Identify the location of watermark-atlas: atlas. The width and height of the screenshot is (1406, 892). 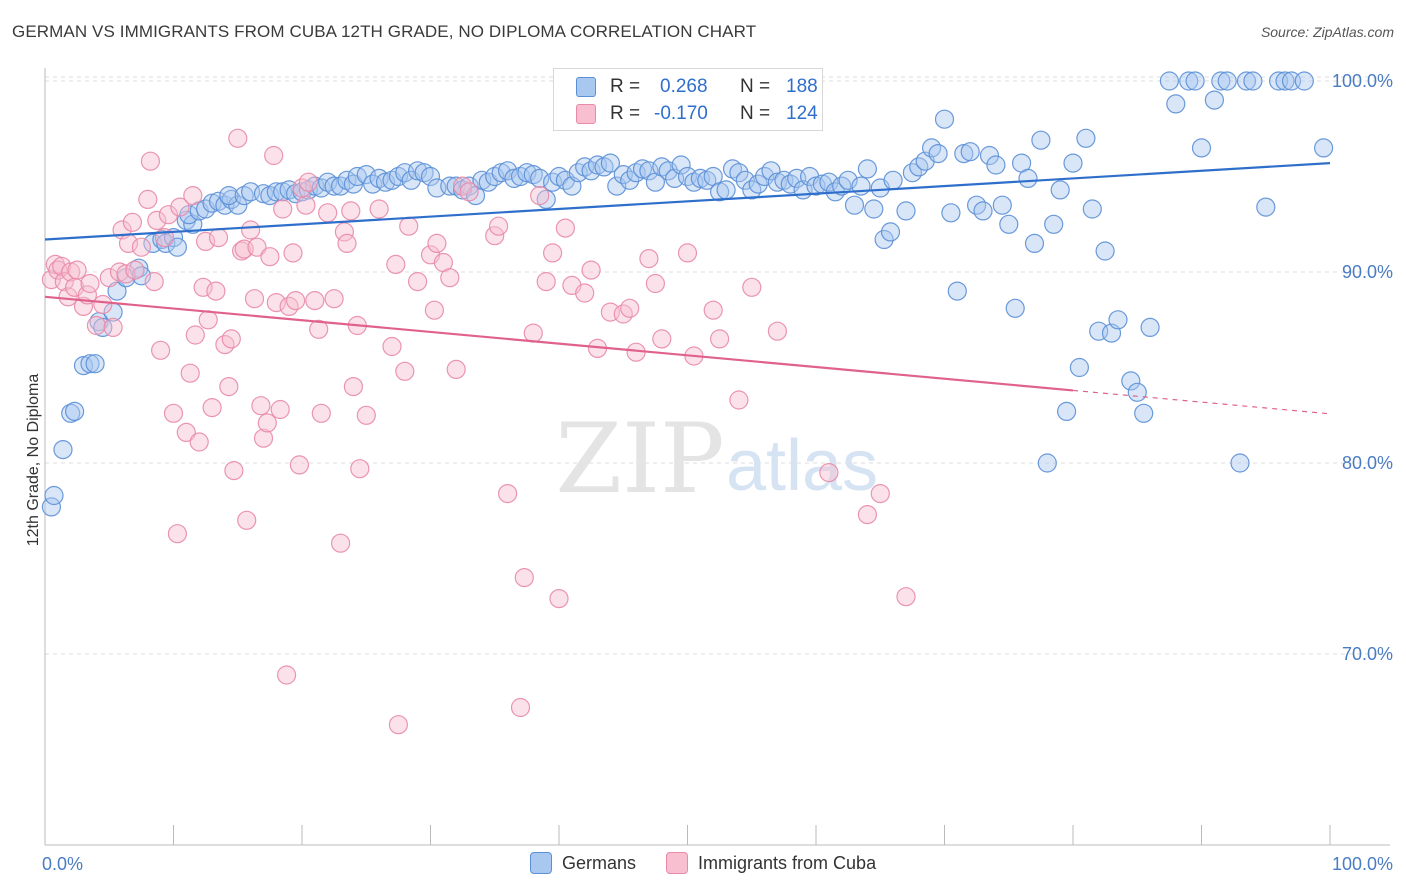
(802, 466).